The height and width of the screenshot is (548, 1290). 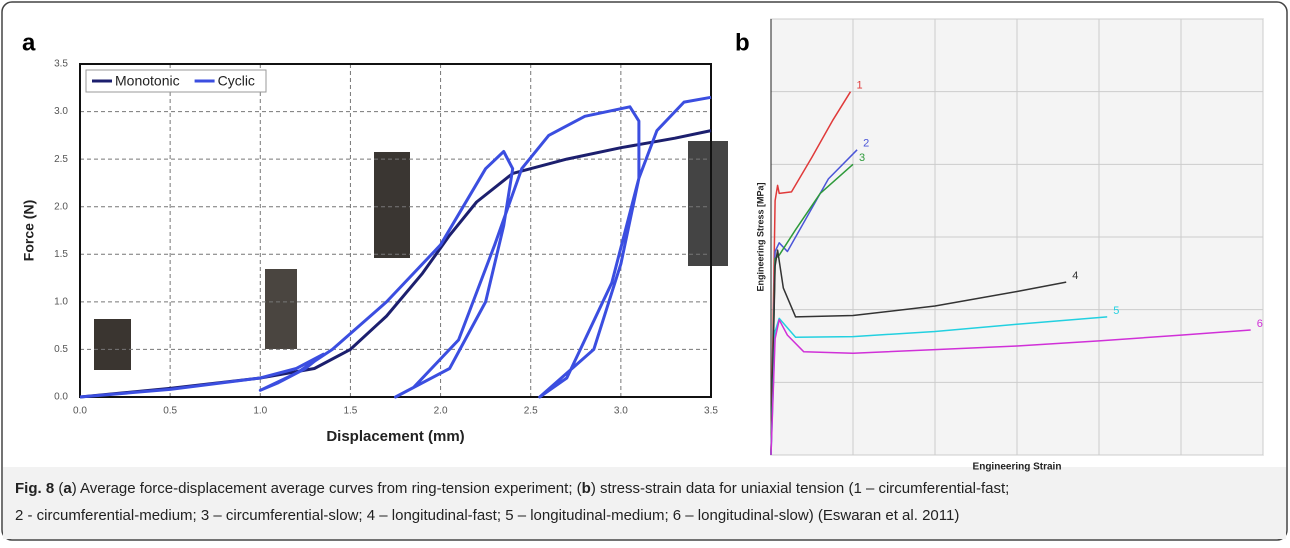 I want to click on x-tick-label: 0.0, so click(x=80, y=411).